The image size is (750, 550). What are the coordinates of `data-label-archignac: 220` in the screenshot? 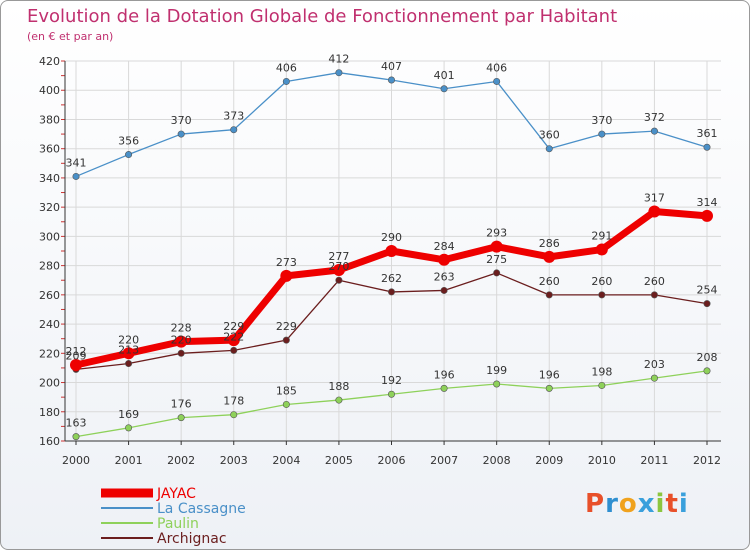 It's located at (181, 339).